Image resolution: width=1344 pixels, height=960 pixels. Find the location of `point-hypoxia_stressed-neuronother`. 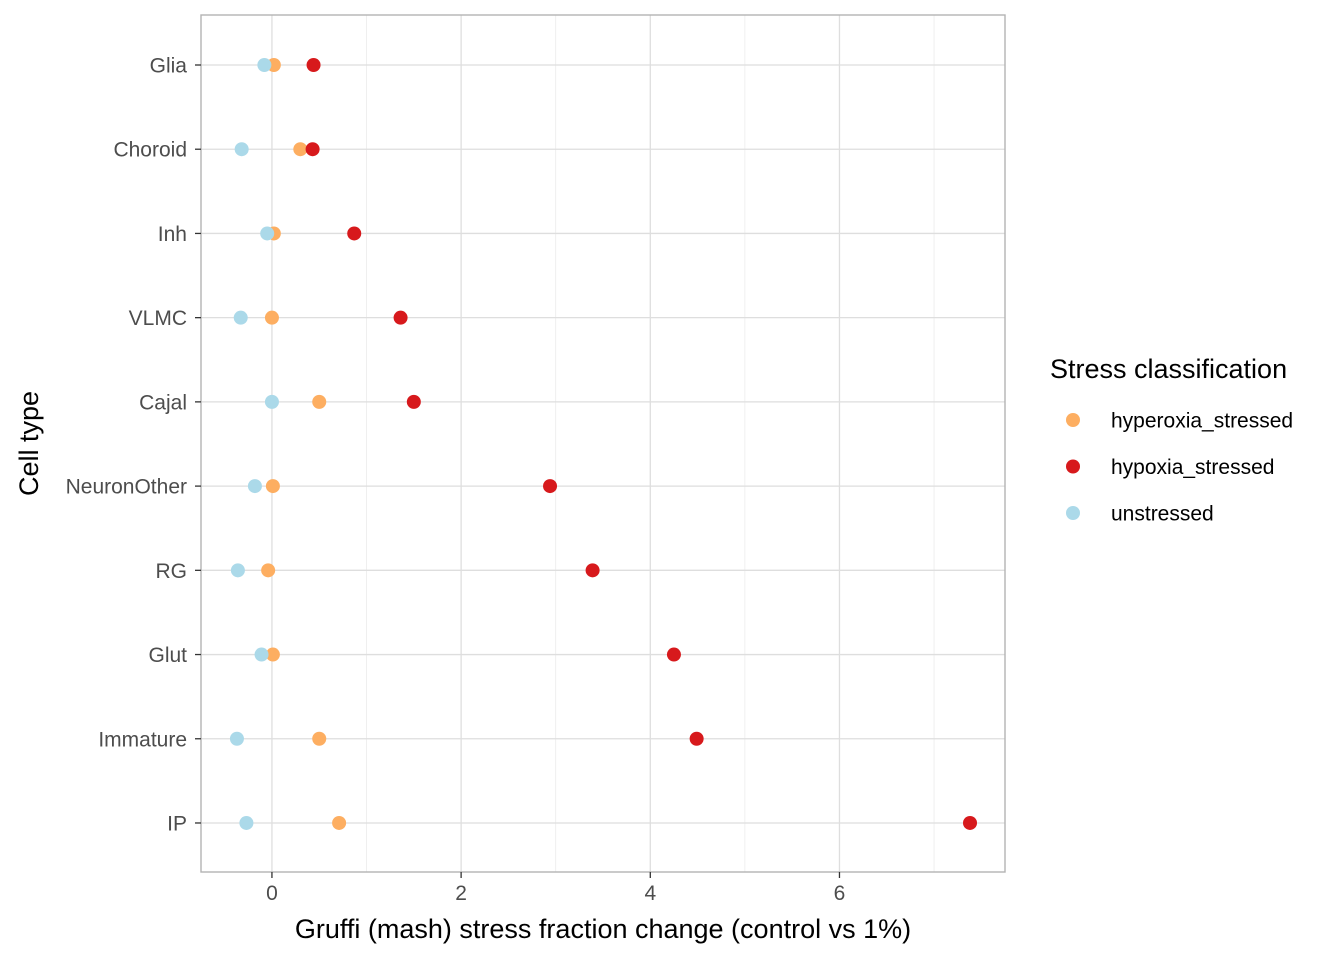

point-hypoxia_stressed-neuronother is located at coordinates (550, 486).